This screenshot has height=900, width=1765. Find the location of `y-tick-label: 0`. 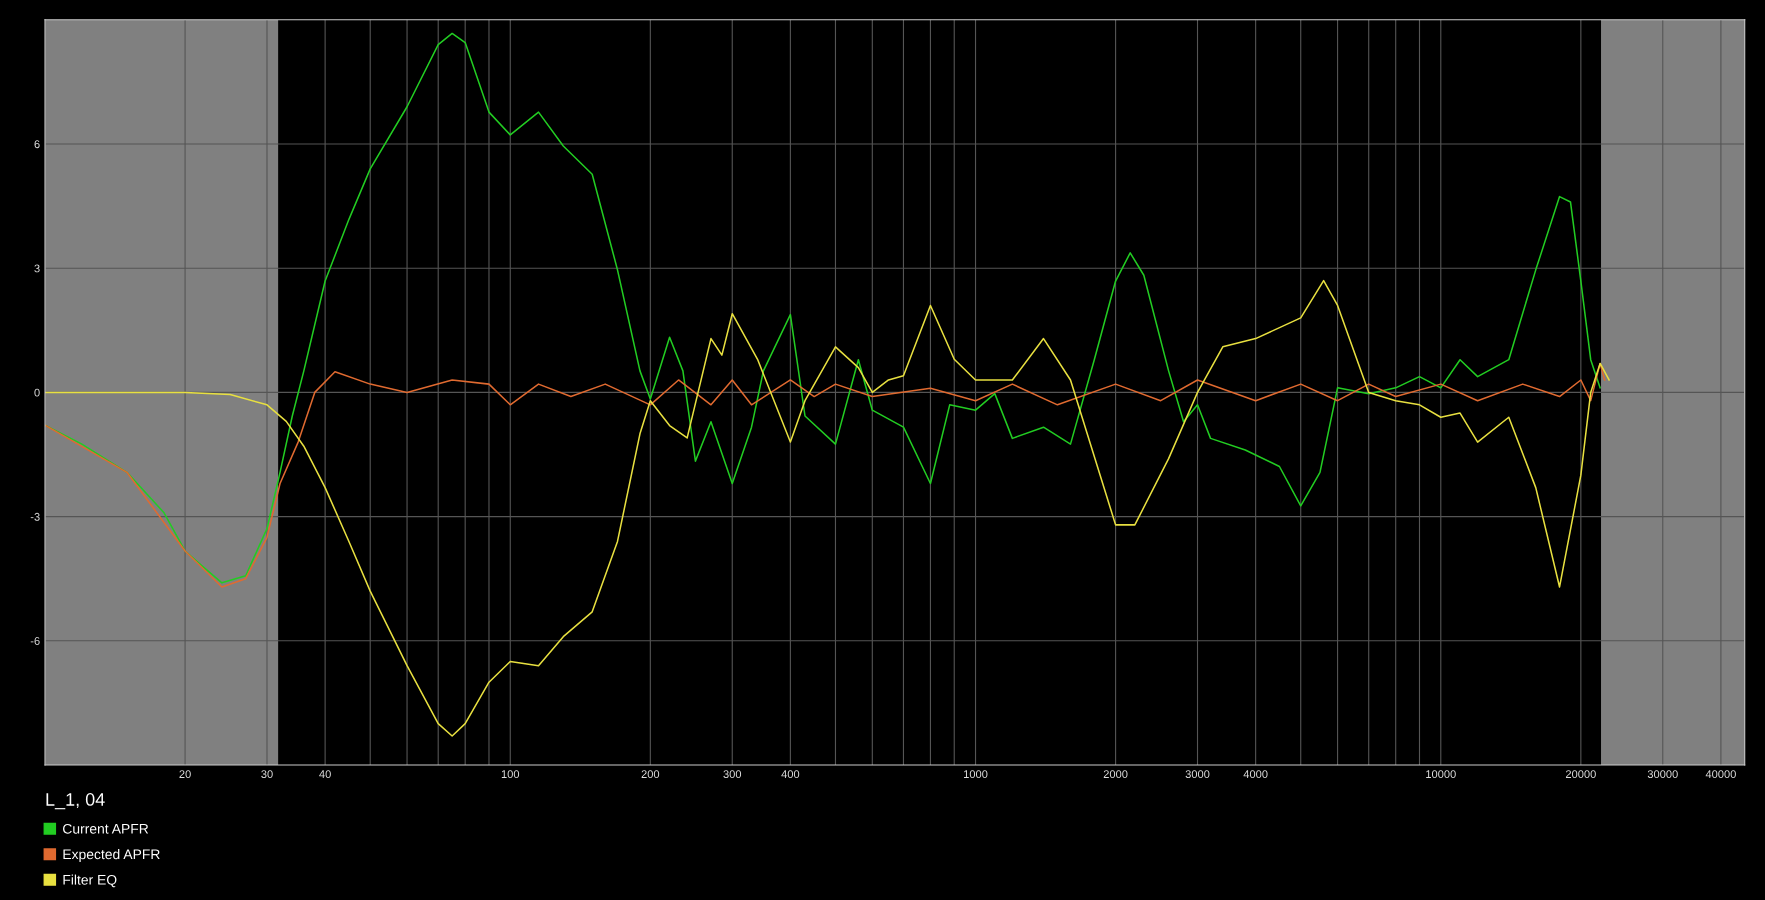

y-tick-label: 0 is located at coordinates (37, 392).